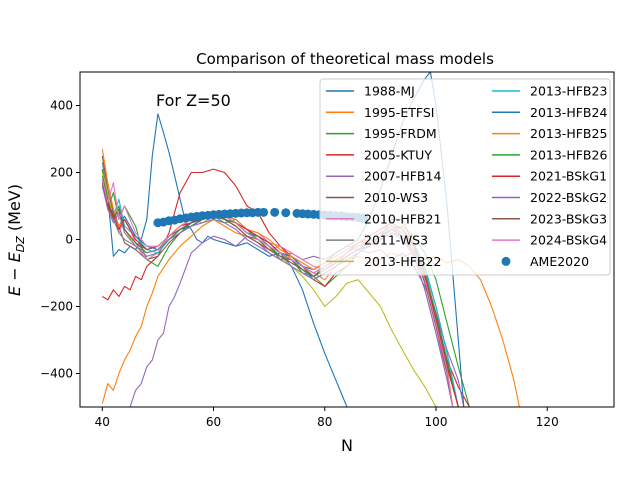 The width and height of the screenshot is (640, 484). Describe the element at coordinates (402, 261) in the screenshot. I see `legend-label-8: 2013-HFB22` at that location.